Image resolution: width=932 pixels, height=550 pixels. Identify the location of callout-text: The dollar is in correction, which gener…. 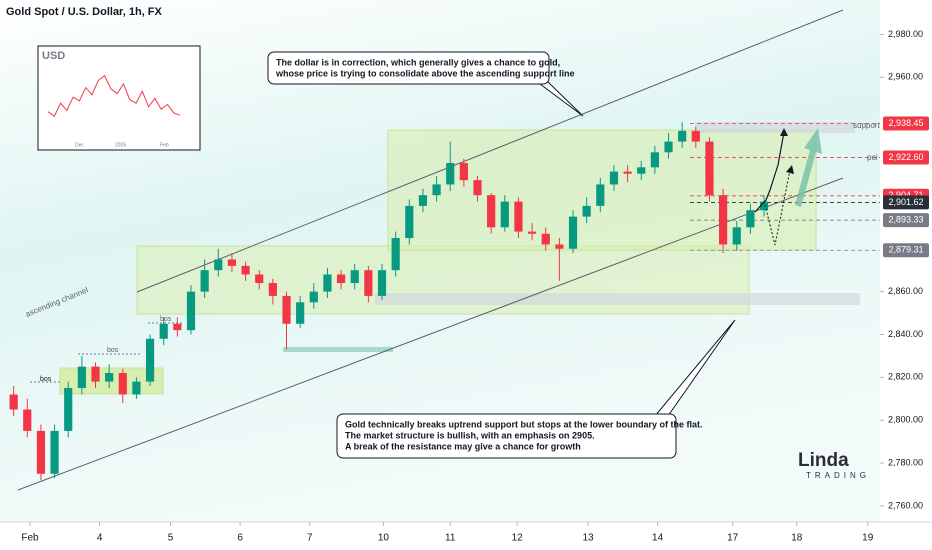
(418, 62).